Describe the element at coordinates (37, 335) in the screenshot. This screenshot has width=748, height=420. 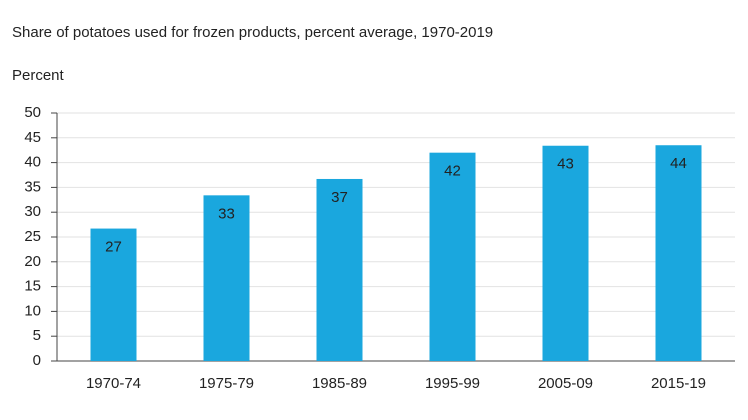
I see `y-tick-label: 5` at that location.